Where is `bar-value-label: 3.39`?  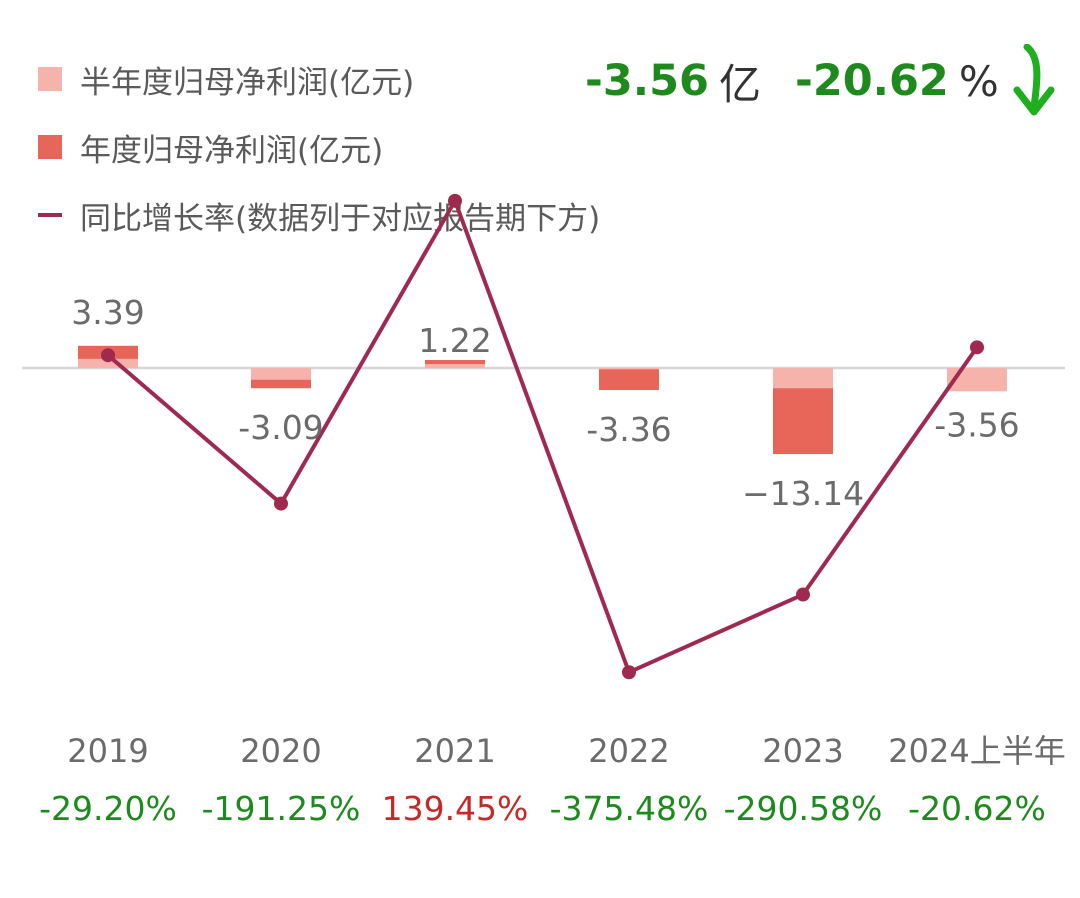
bar-value-label: 3.39 is located at coordinates (107, 312).